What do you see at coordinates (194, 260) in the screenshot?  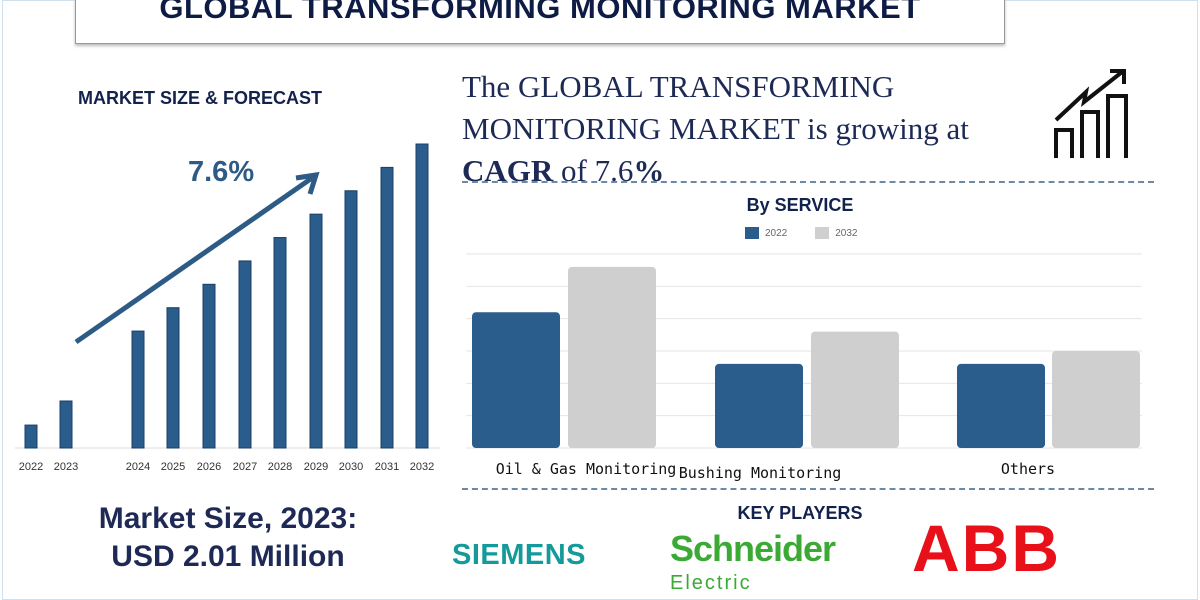 I see `growth-arrow` at bounding box center [194, 260].